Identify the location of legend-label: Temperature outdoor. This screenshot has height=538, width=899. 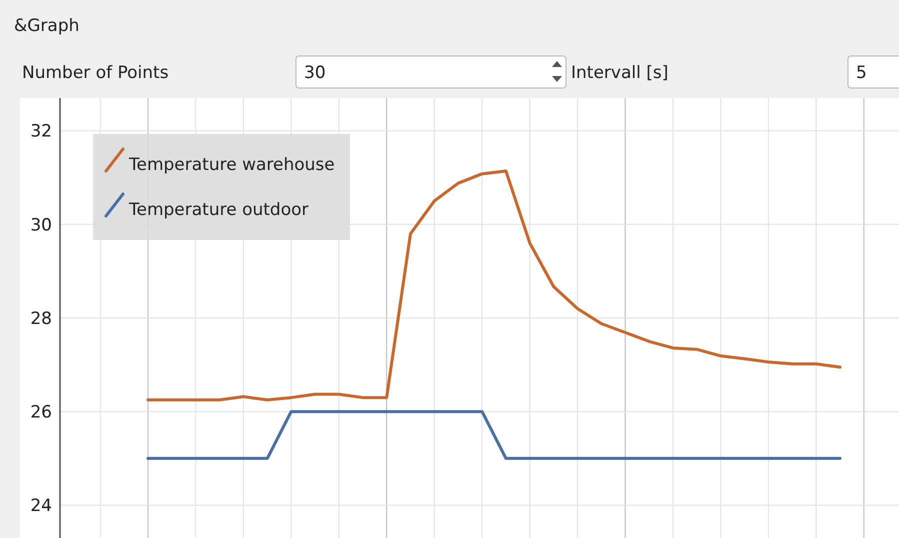
(218, 210).